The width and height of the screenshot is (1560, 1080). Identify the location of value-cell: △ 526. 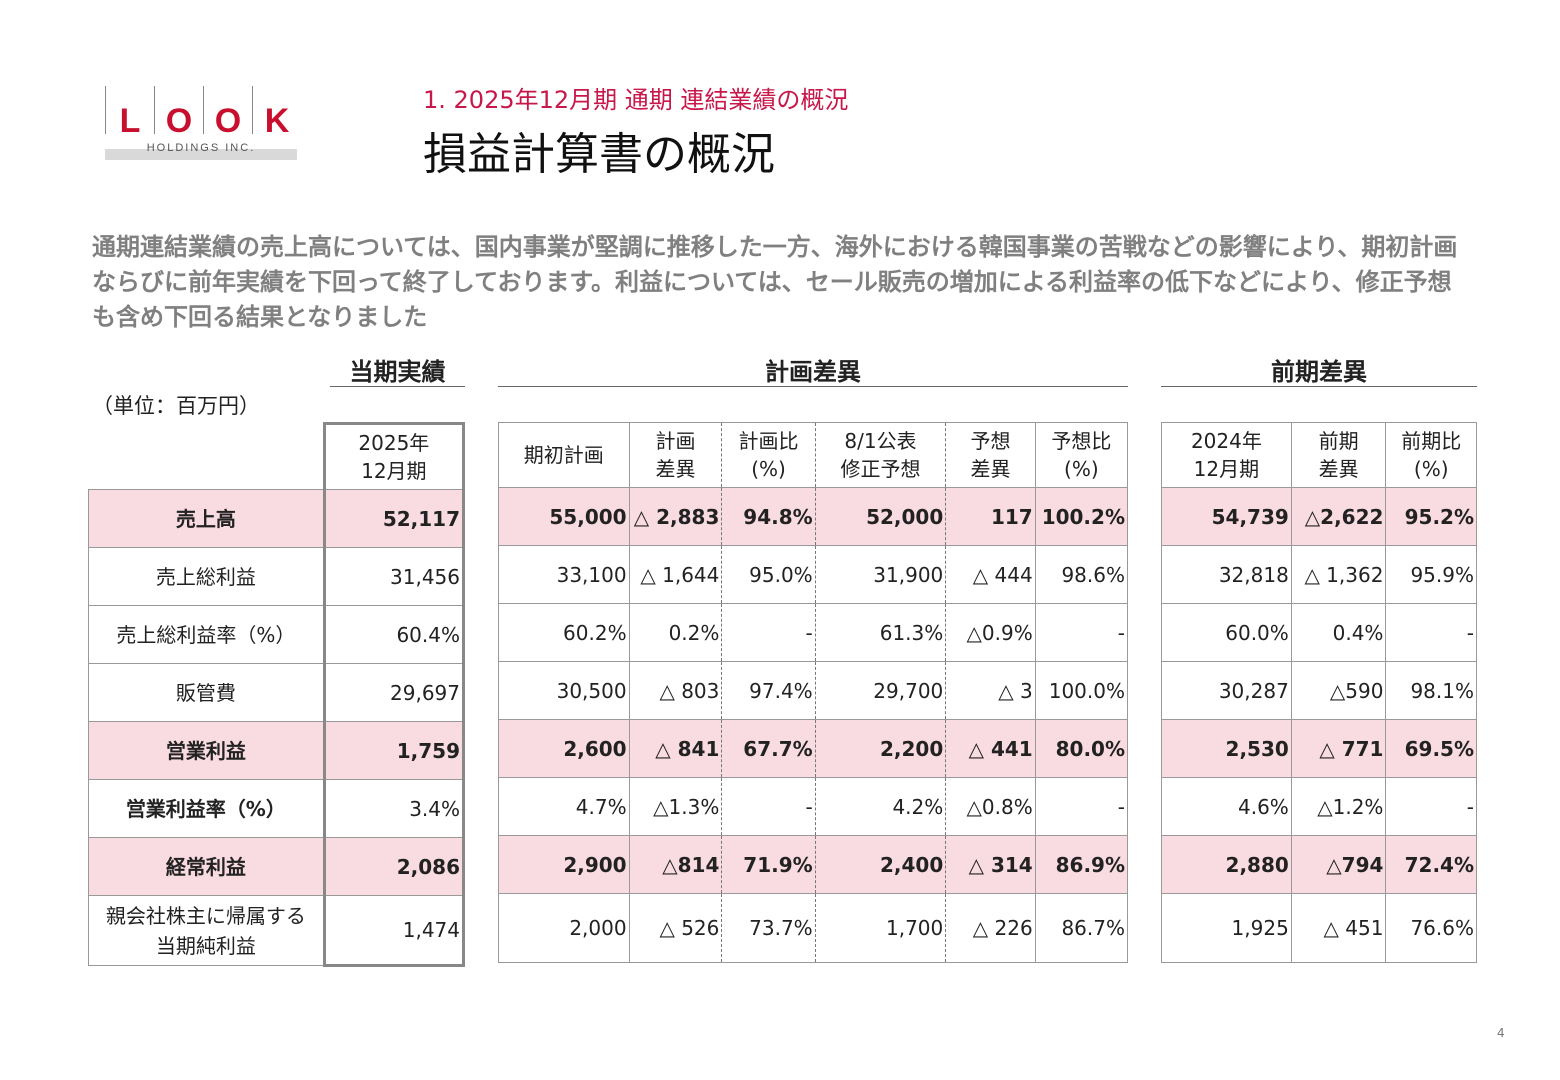
(675, 928).